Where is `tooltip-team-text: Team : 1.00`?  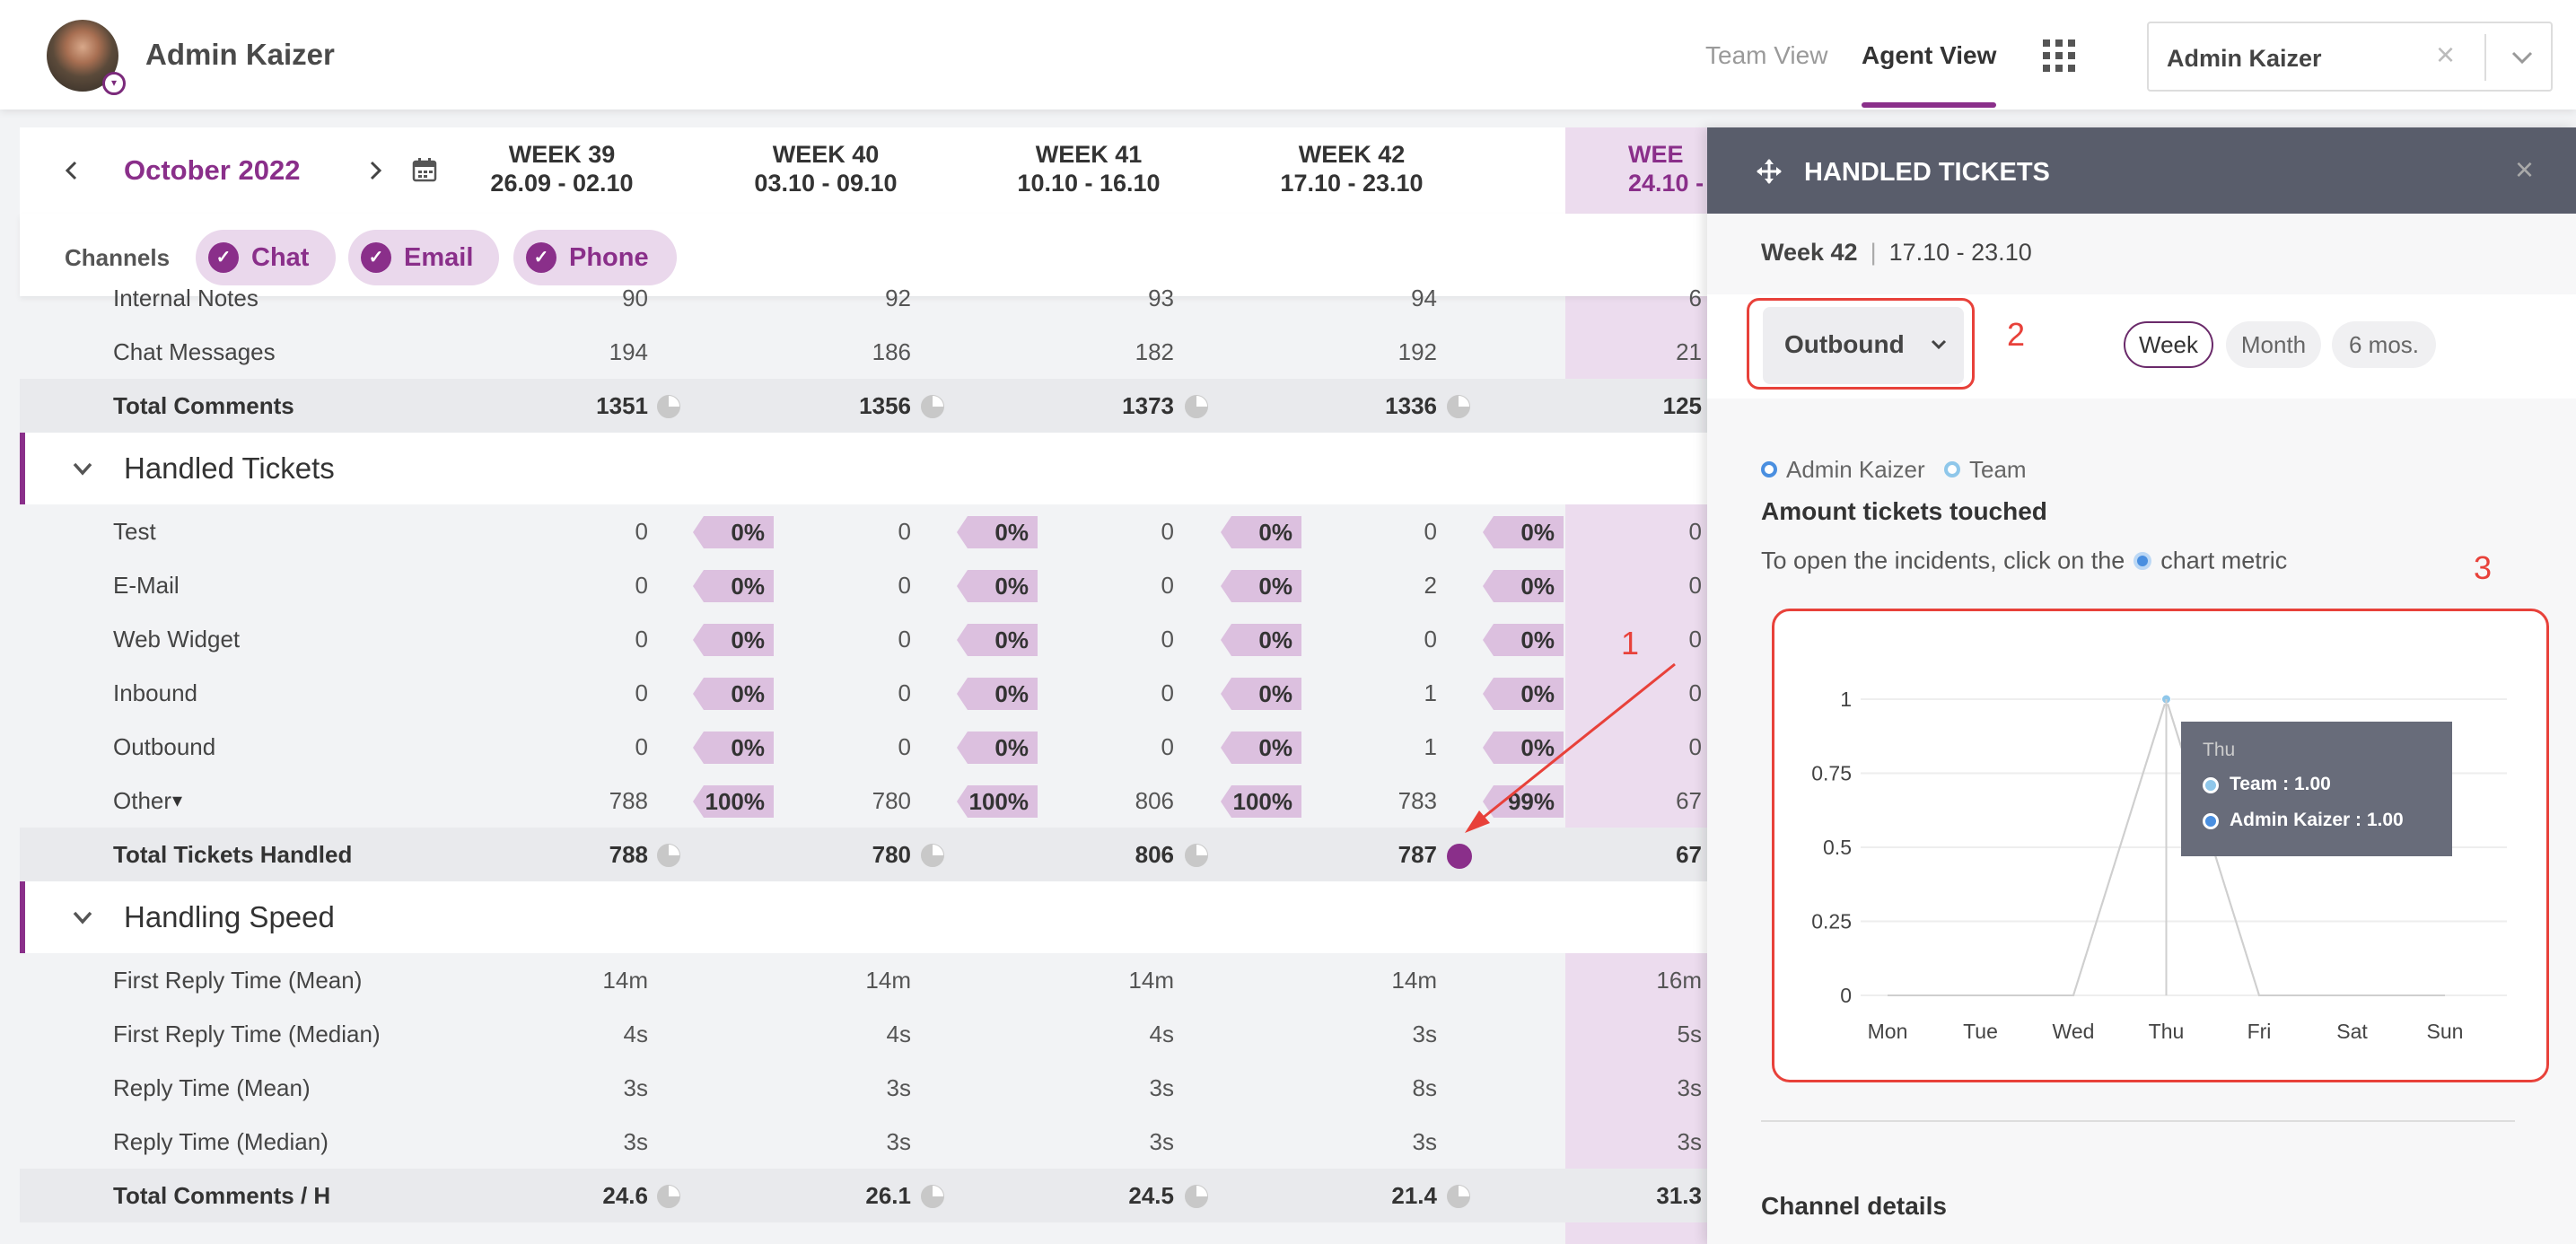 tooltip-team-text: Team : 1.00 is located at coordinates (2280, 784).